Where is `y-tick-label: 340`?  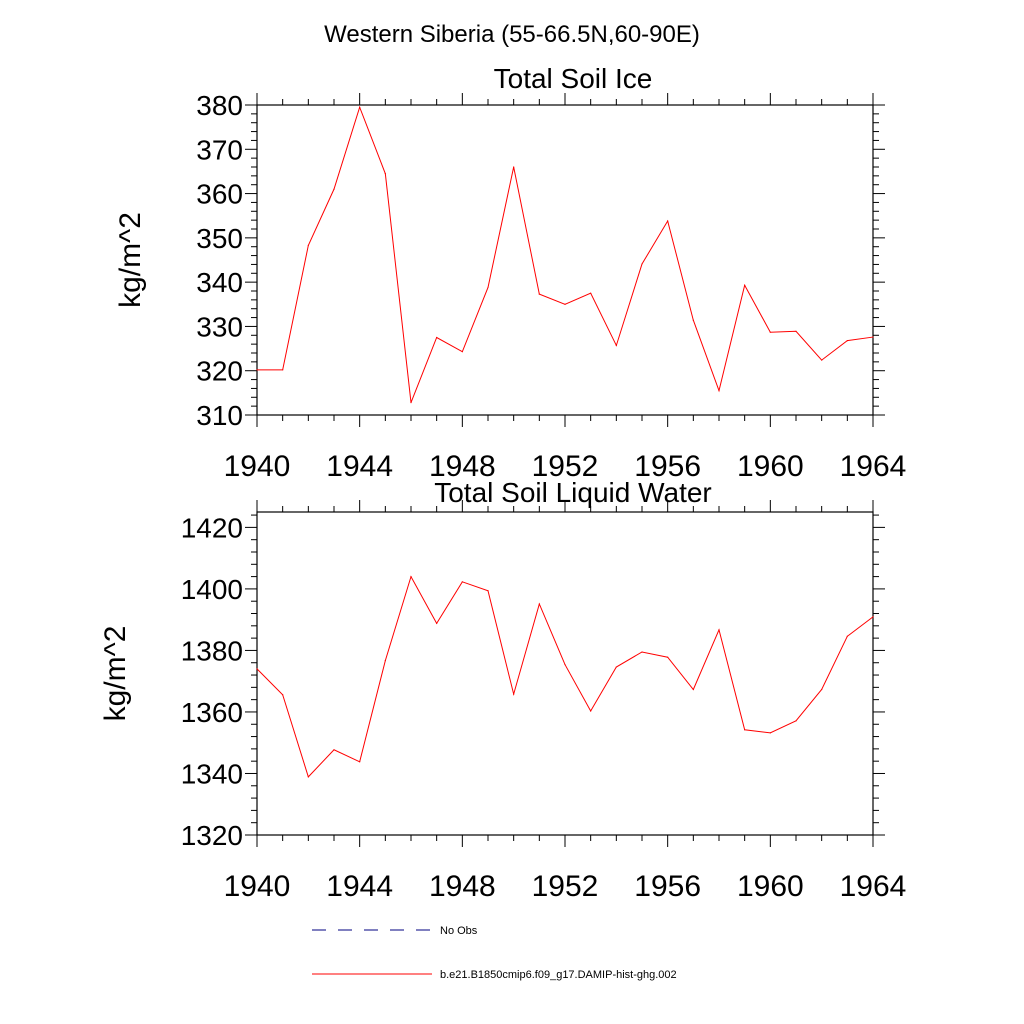
y-tick-label: 340 is located at coordinates (219, 282).